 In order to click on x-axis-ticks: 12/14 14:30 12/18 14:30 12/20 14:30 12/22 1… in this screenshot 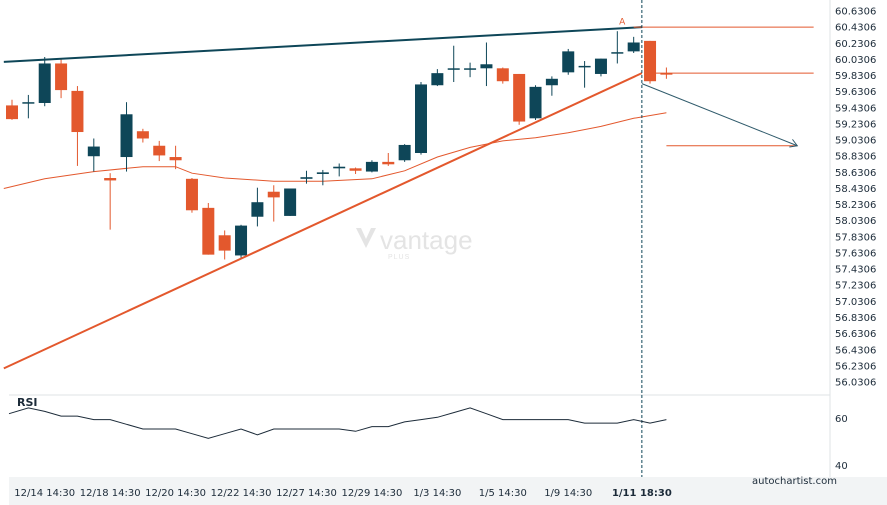, I will do `click(343, 493)`.